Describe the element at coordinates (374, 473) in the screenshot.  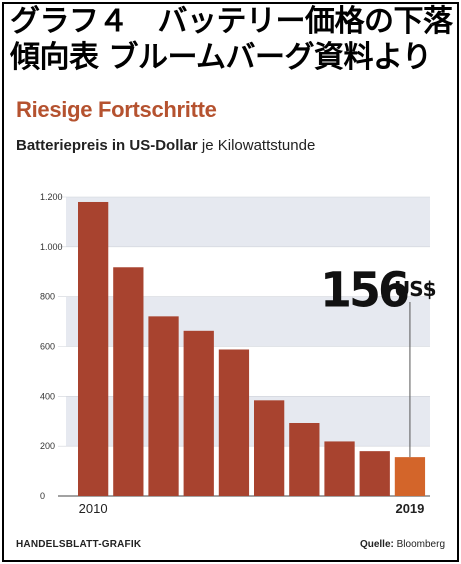
I see `bar-2018` at that location.